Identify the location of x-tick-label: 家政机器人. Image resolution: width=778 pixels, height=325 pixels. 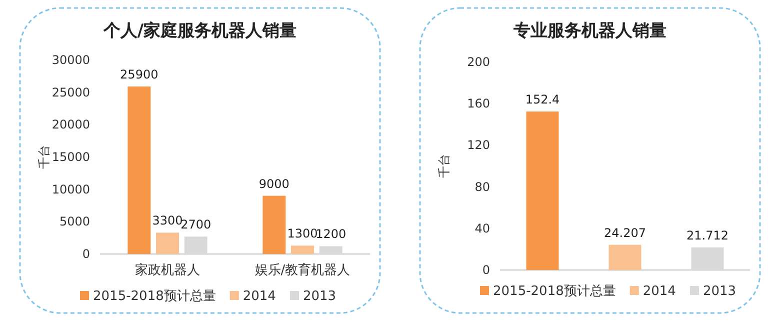
(167, 270).